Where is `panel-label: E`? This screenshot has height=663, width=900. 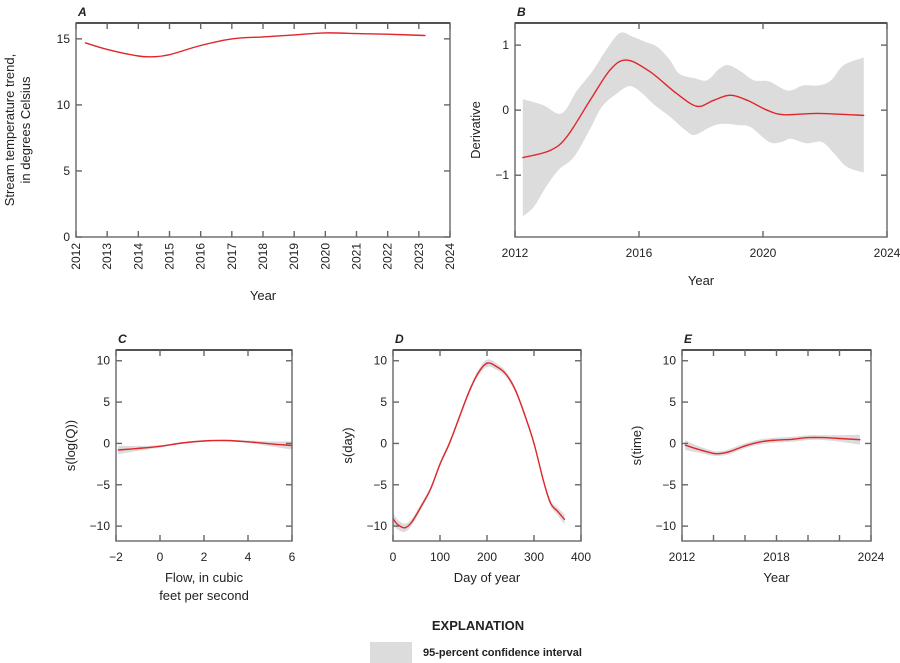 panel-label: E is located at coordinates (688, 339).